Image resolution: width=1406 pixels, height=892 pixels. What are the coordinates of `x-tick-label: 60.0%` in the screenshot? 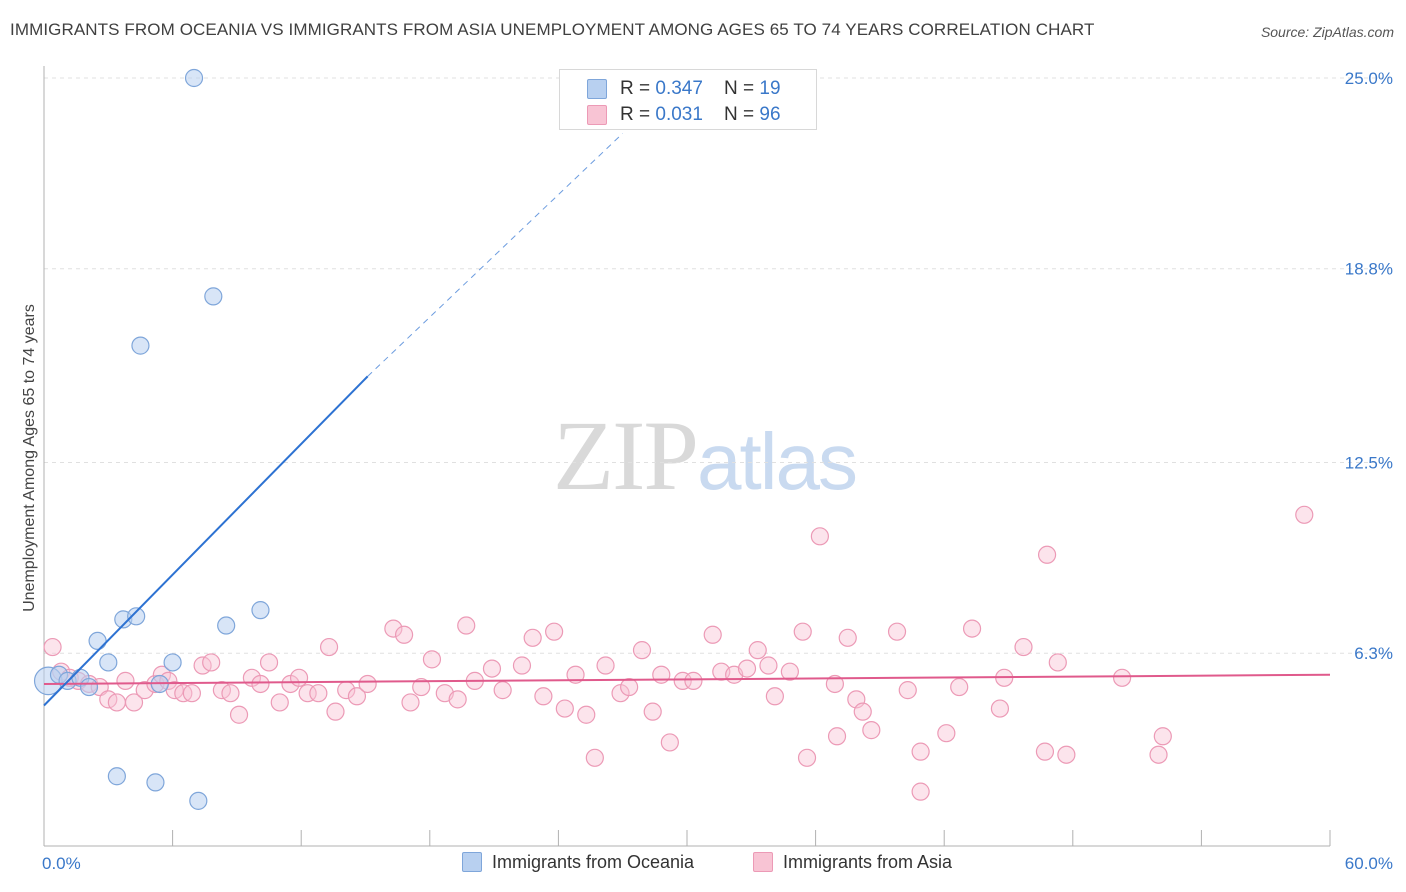 It's located at (1369, 863).